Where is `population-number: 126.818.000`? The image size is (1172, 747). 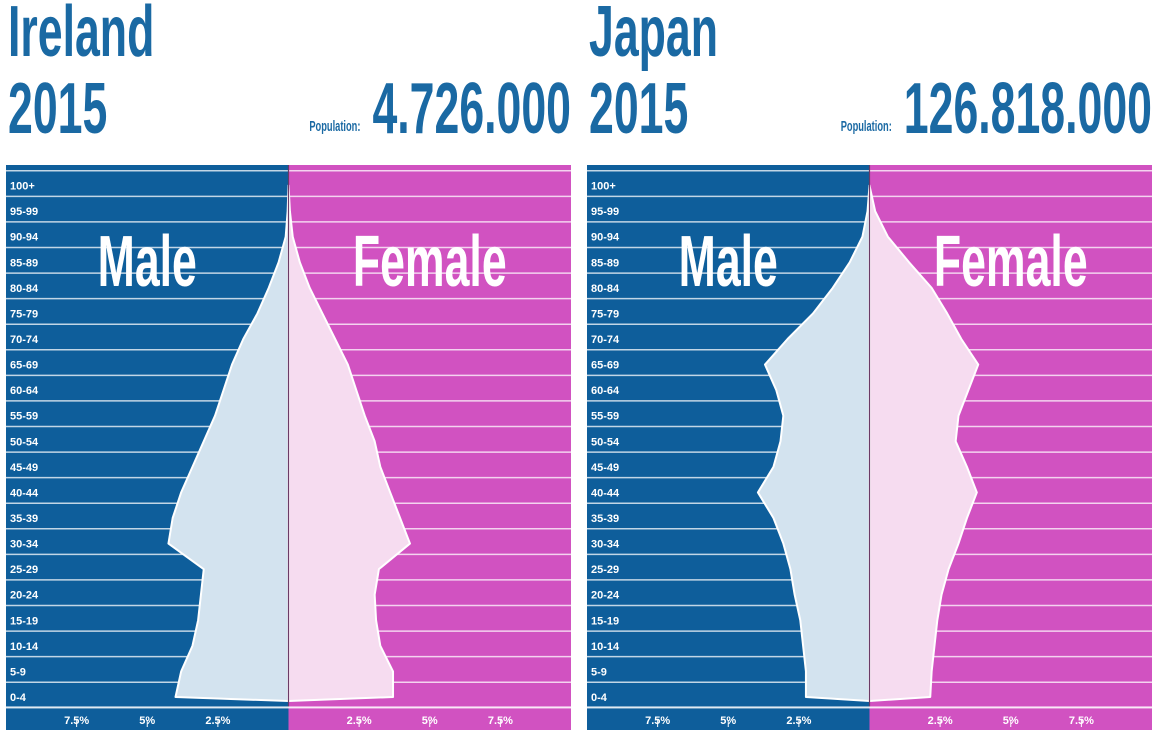 population-number: 126.818.000 is located at coordinates (1028, 108).